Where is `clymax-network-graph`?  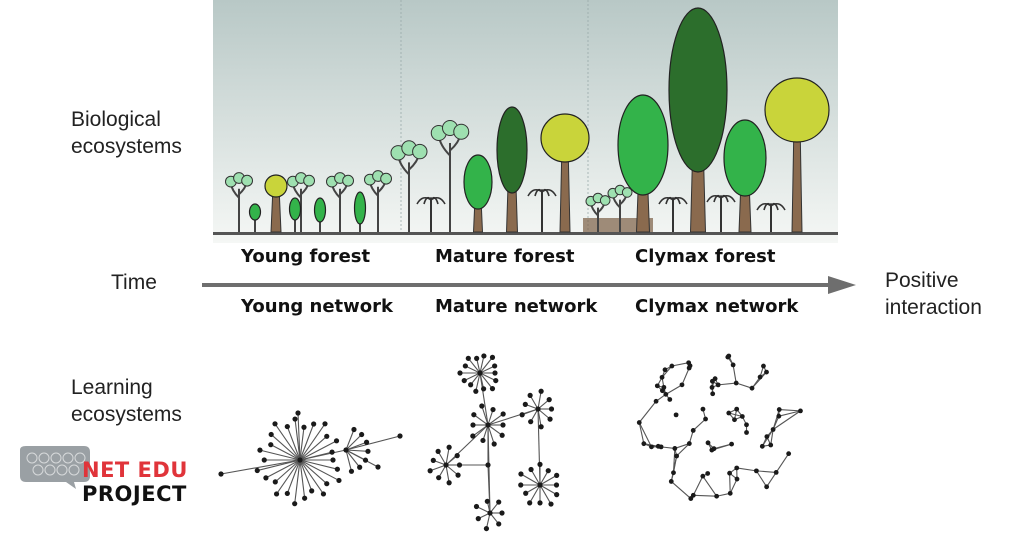 clymax-network-graph is located at coordinates (719, 427).